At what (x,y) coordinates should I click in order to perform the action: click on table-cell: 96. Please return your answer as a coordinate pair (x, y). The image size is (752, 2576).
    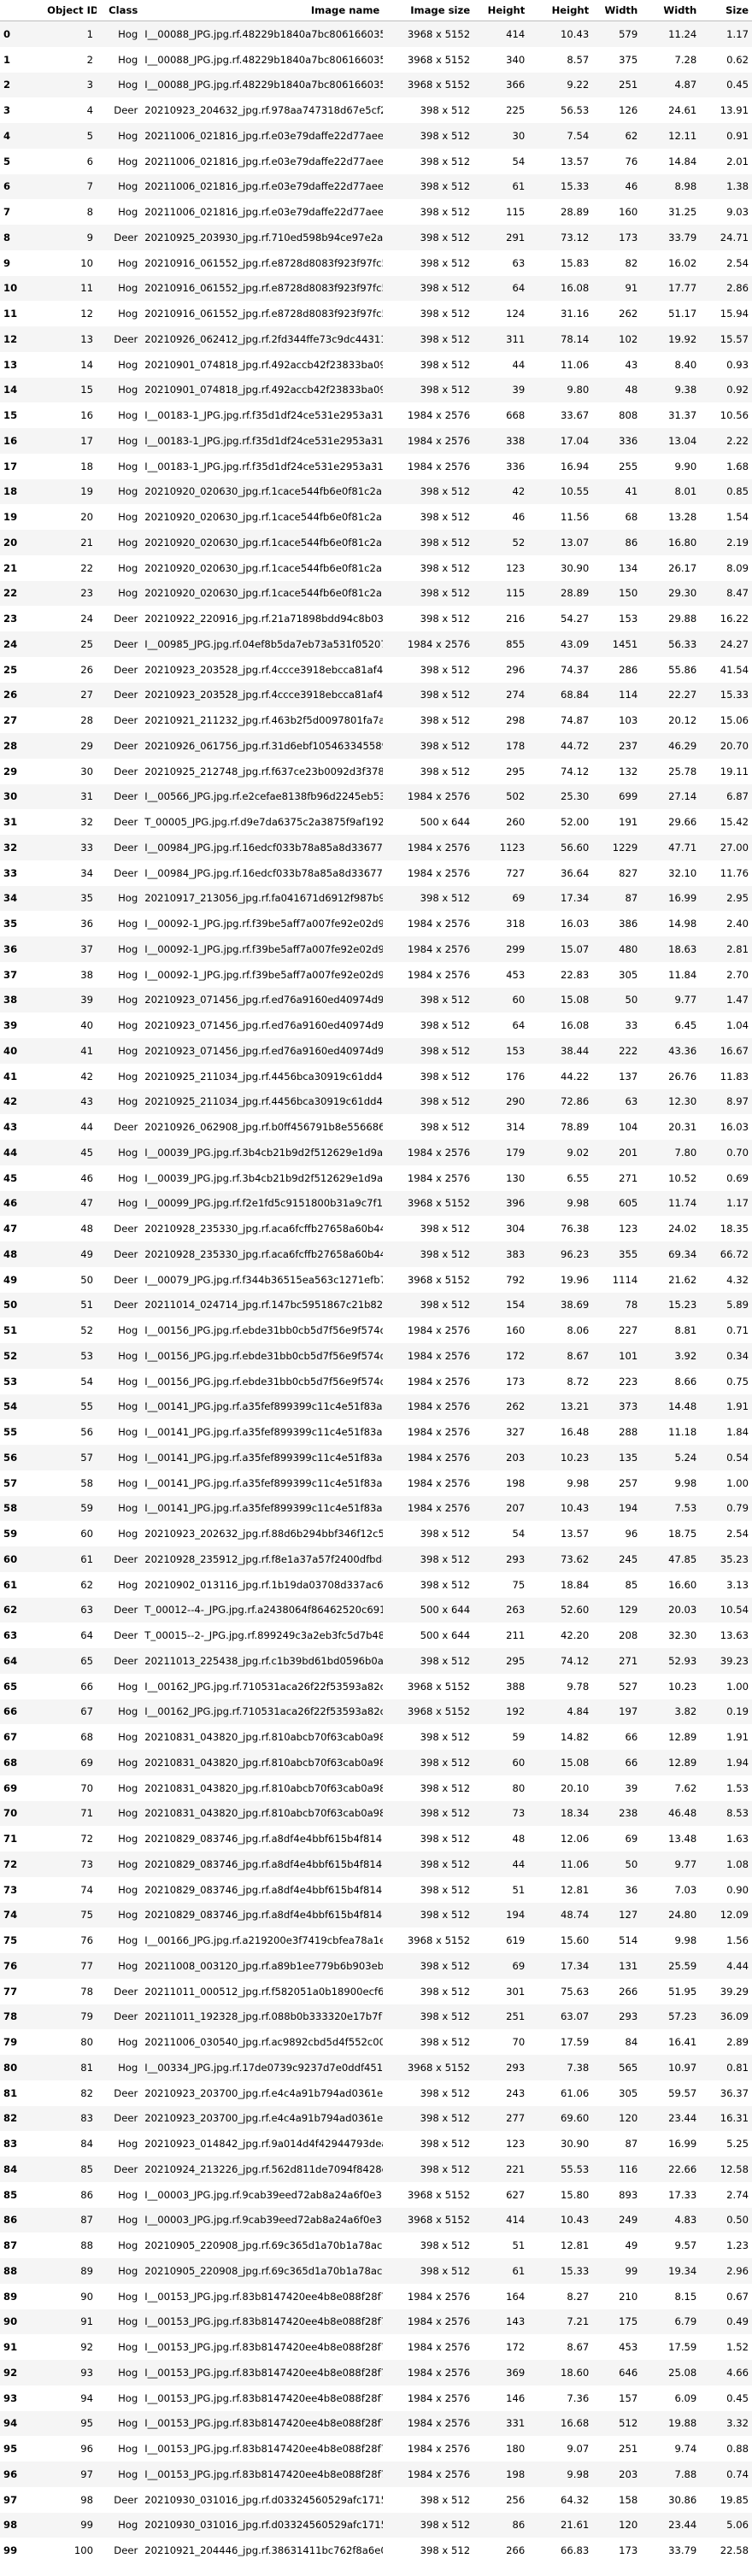
    Looking at the image, I should click on (86, 2449).